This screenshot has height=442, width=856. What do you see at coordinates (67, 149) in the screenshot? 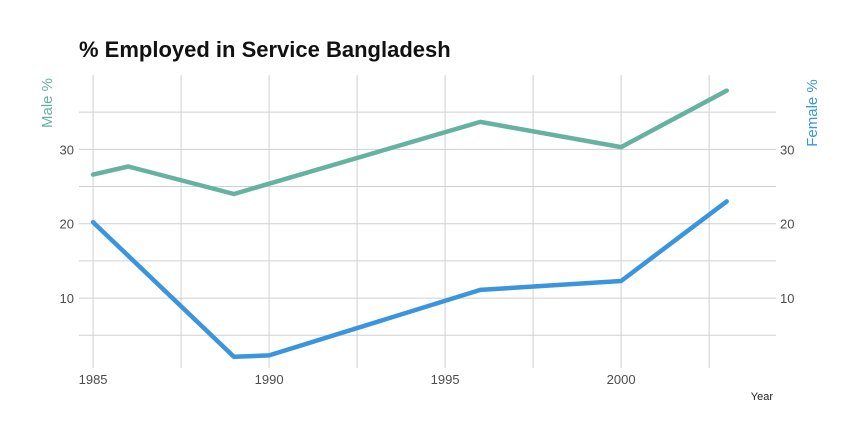
I see `y-left-tick-label: 30` at bounding box center [67, 149].